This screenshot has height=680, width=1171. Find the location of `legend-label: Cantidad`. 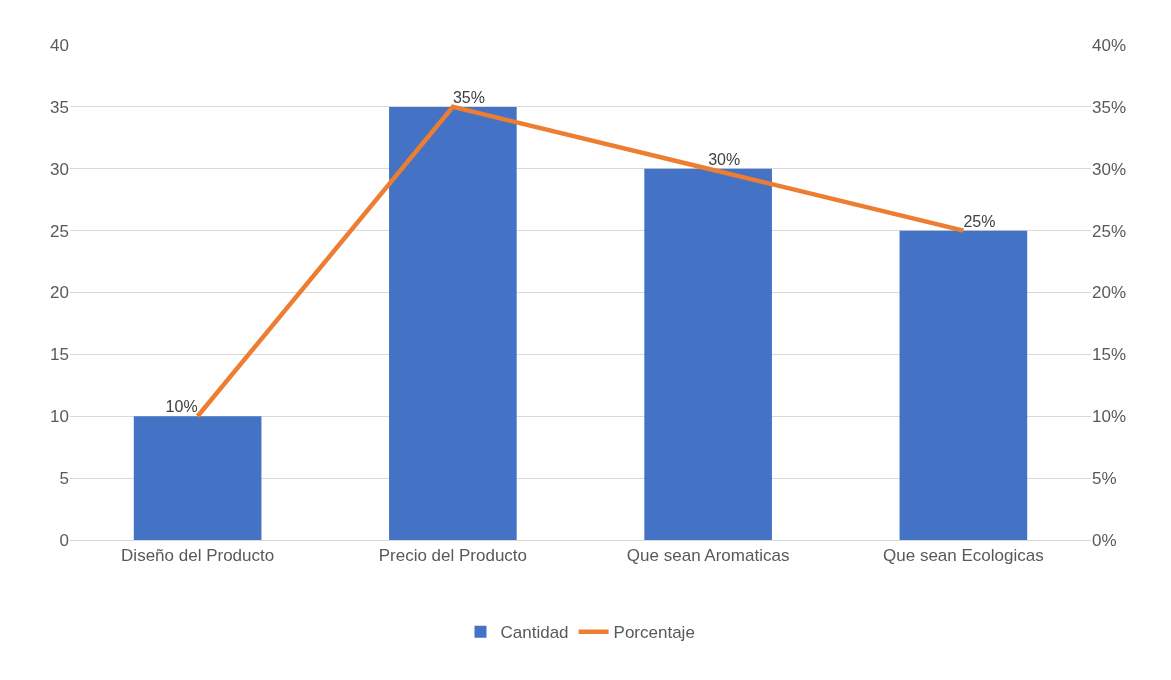

legend-label: Cantidad is located at coordinates (534, 633).